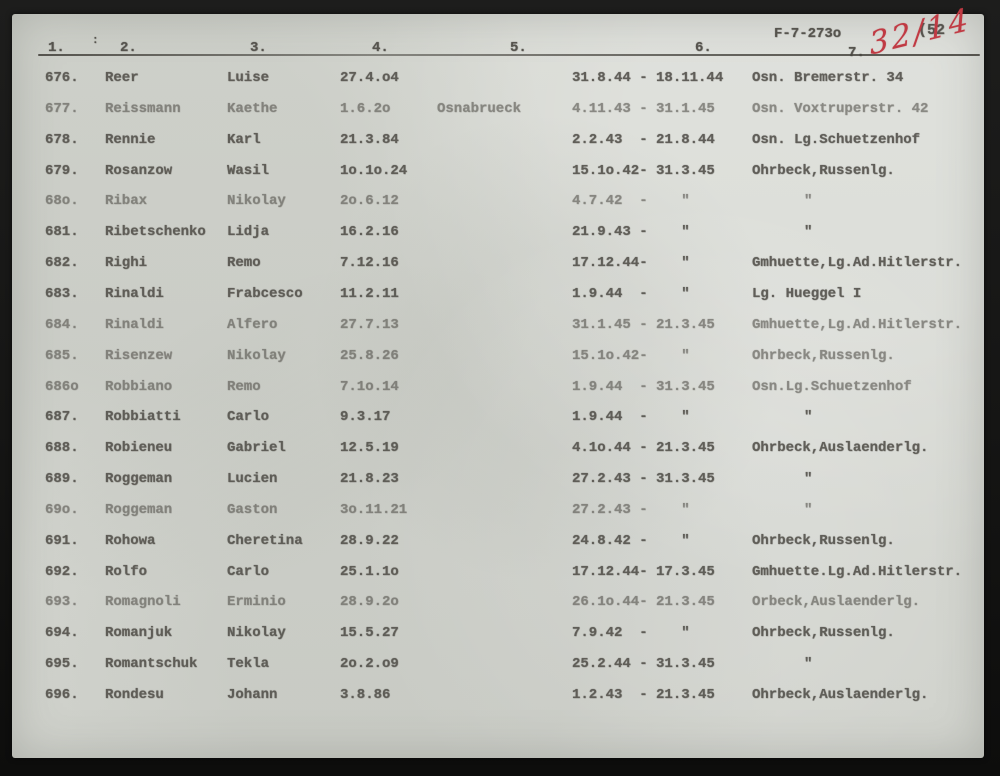 Image resolution: width=1000 pixels, height=776 pixels. I want to click on column-header-1: 1., so click(56, 48).